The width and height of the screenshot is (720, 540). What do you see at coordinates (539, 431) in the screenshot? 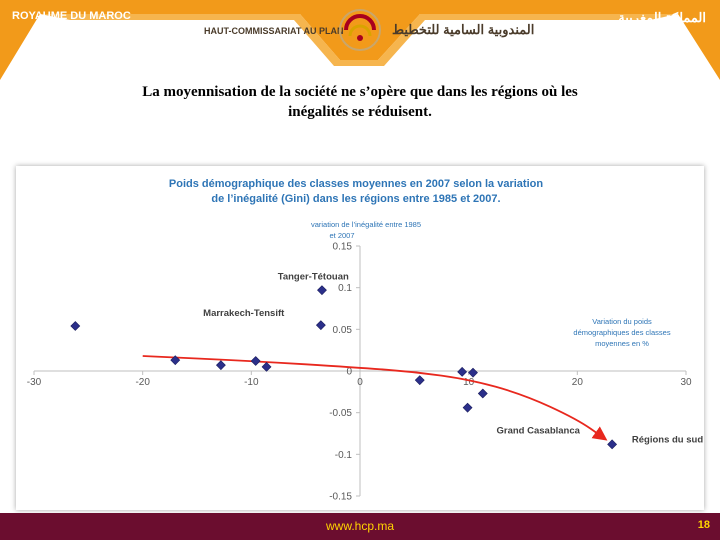
I see `point-annotation: Grand Casablanca` at bounding box center [539, 431].